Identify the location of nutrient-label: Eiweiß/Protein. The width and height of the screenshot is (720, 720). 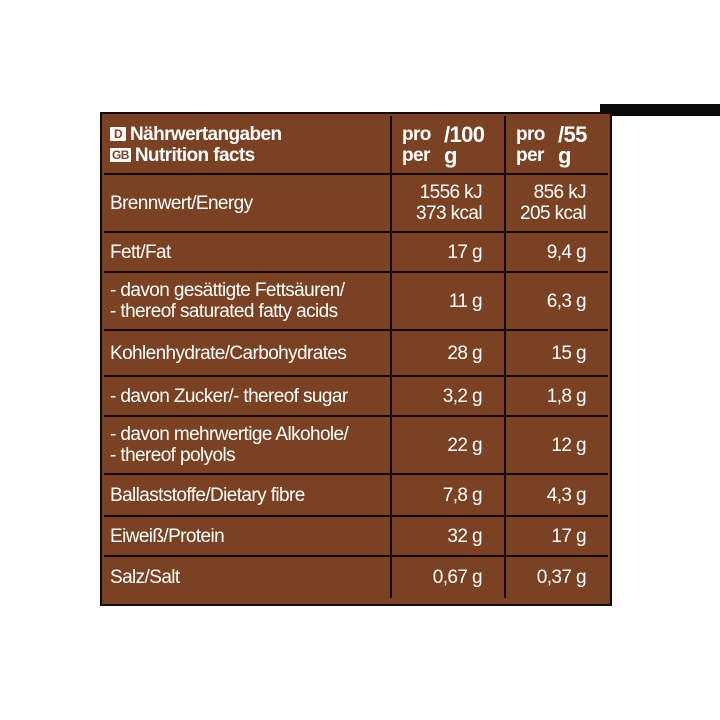
(248, 536).